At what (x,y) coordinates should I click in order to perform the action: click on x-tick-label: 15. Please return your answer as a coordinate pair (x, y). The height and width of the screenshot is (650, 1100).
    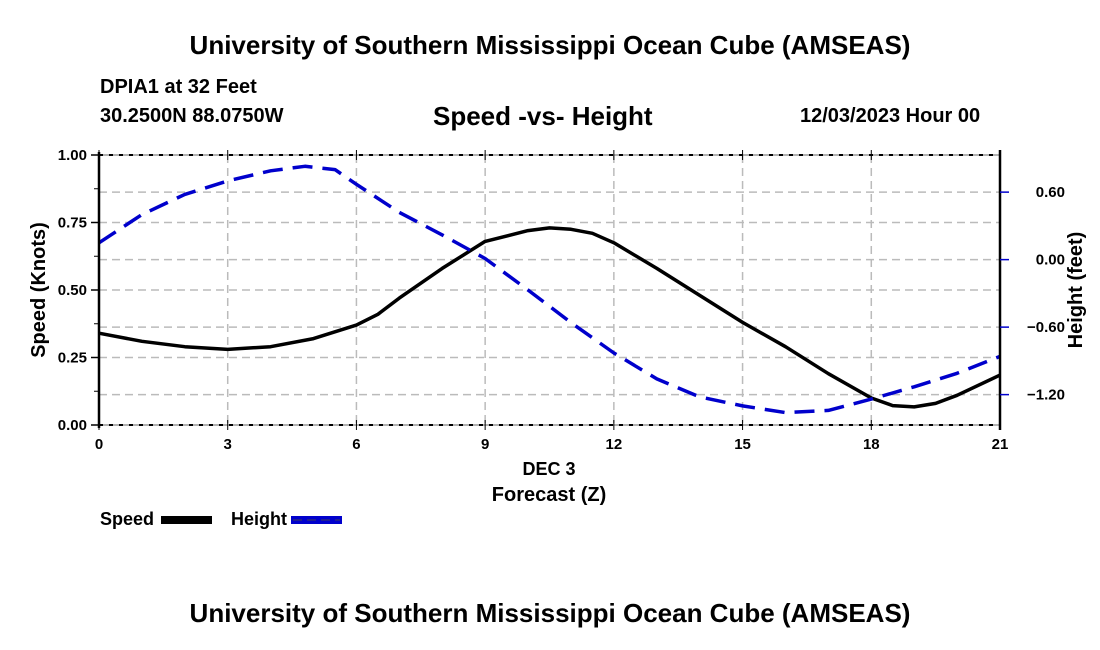
    Looking at the image, I should click on (742, 444).